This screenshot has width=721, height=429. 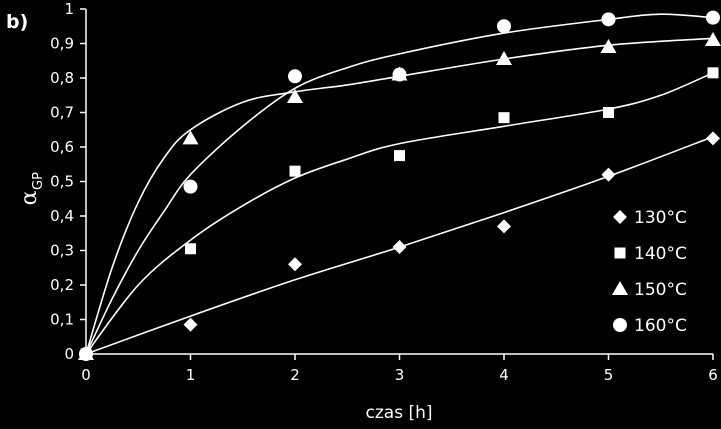 What do you see at coordinates (609, 375) in the screenshot?
I see `x-tick-label: 5` at bounding box center [609, 375].